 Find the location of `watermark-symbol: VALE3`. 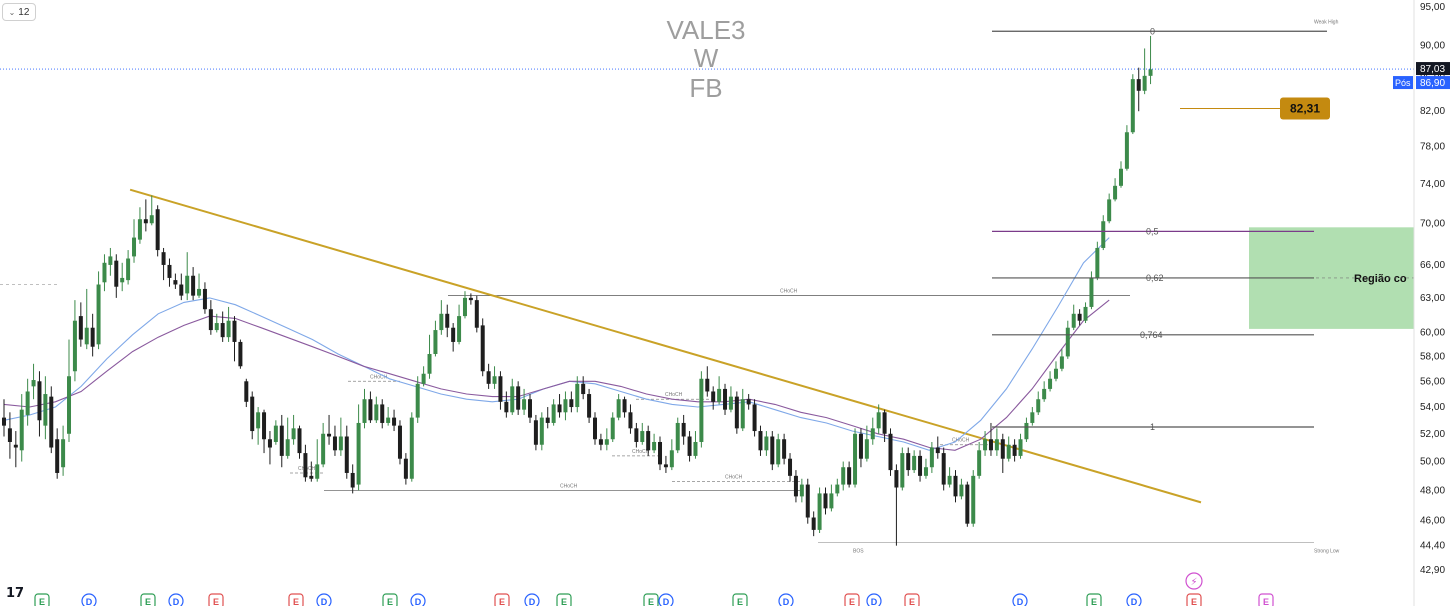

watermark-symbol: VALE3 is located at coordinates (705, 30).